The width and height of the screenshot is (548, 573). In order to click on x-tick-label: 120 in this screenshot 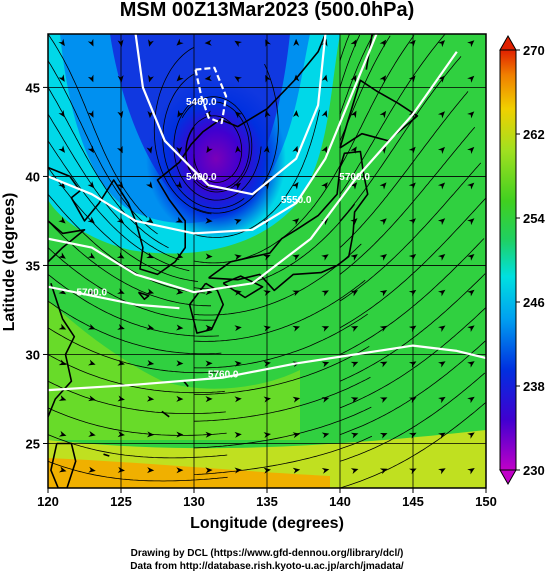, I will do `click(48, 501)`.